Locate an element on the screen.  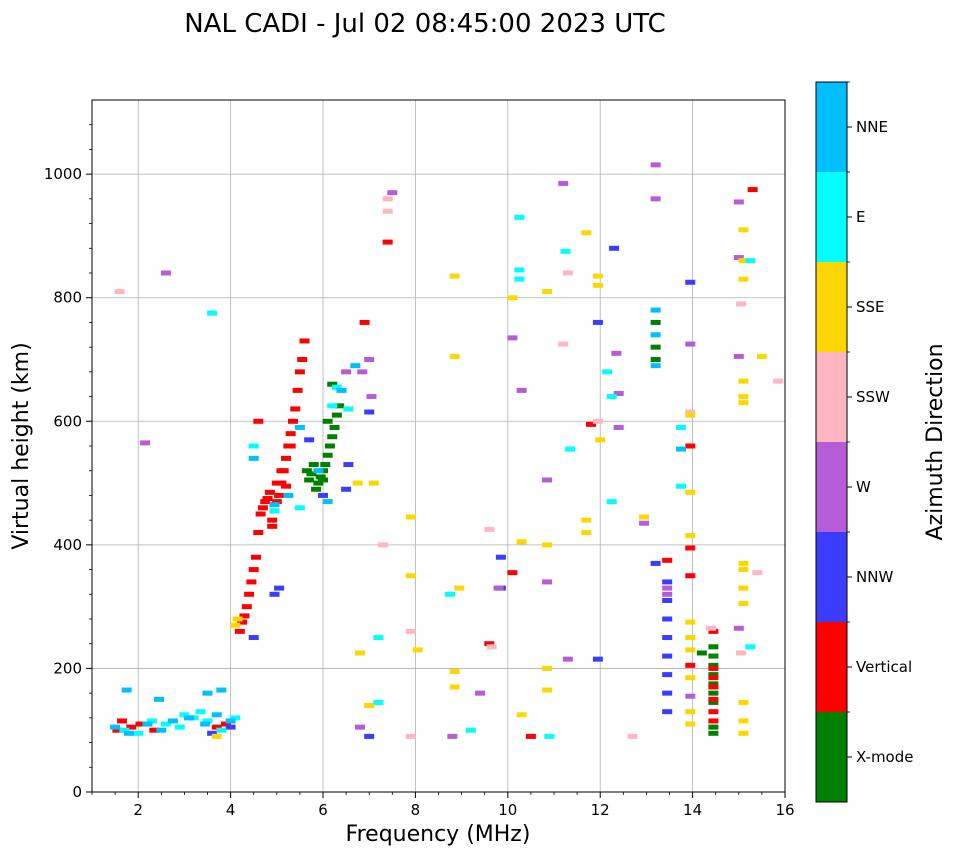
colorbar-label: E is located at coordinates (860, 217).